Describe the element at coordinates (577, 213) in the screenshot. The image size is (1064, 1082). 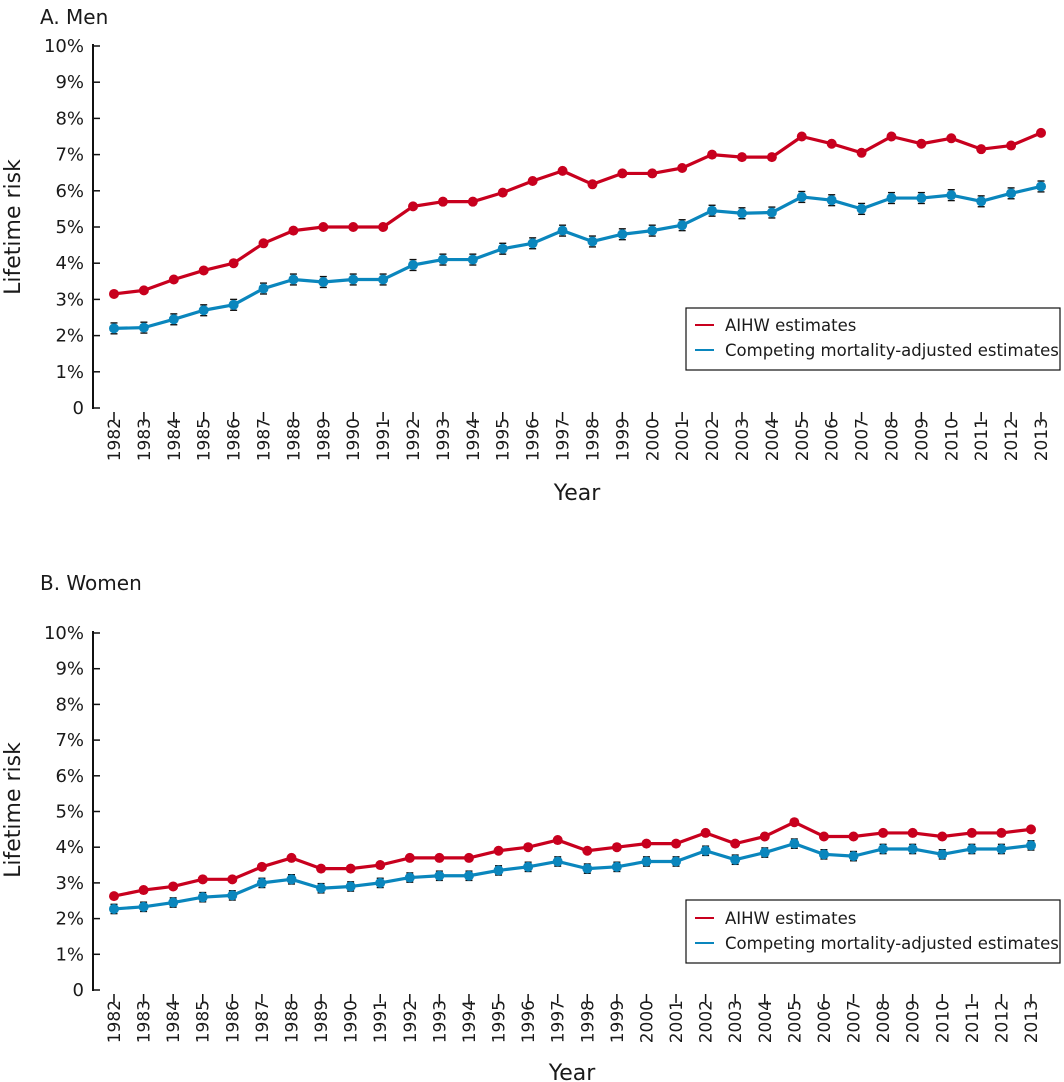
I see `series-aihw` at that location.